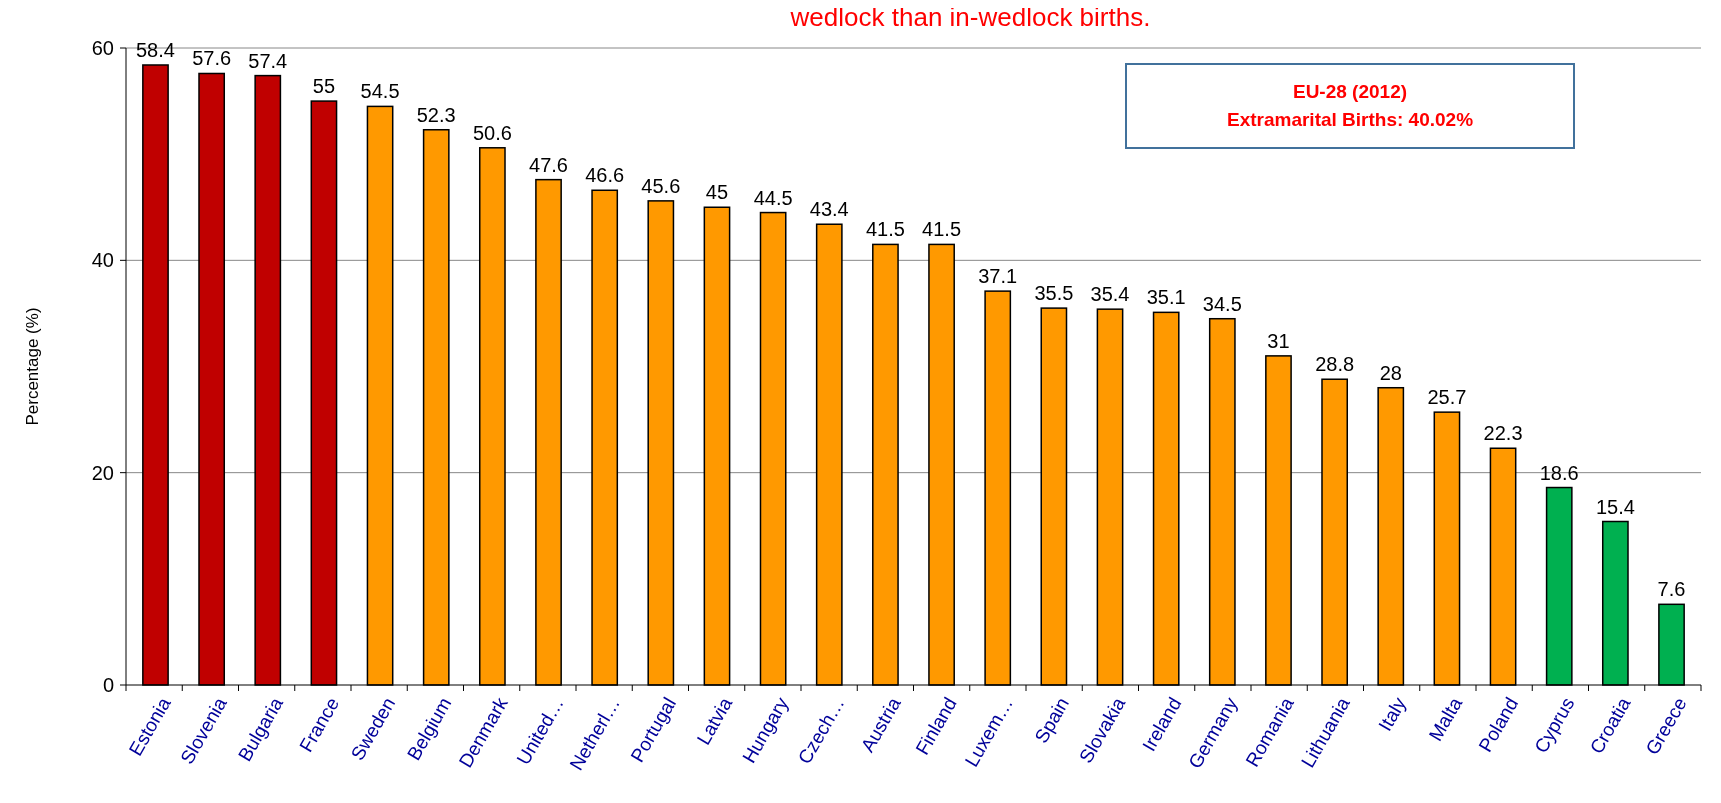  Describe the element at coordinates (108, 685) in the screenshot. I see `y-tick-label: 0` at that location.